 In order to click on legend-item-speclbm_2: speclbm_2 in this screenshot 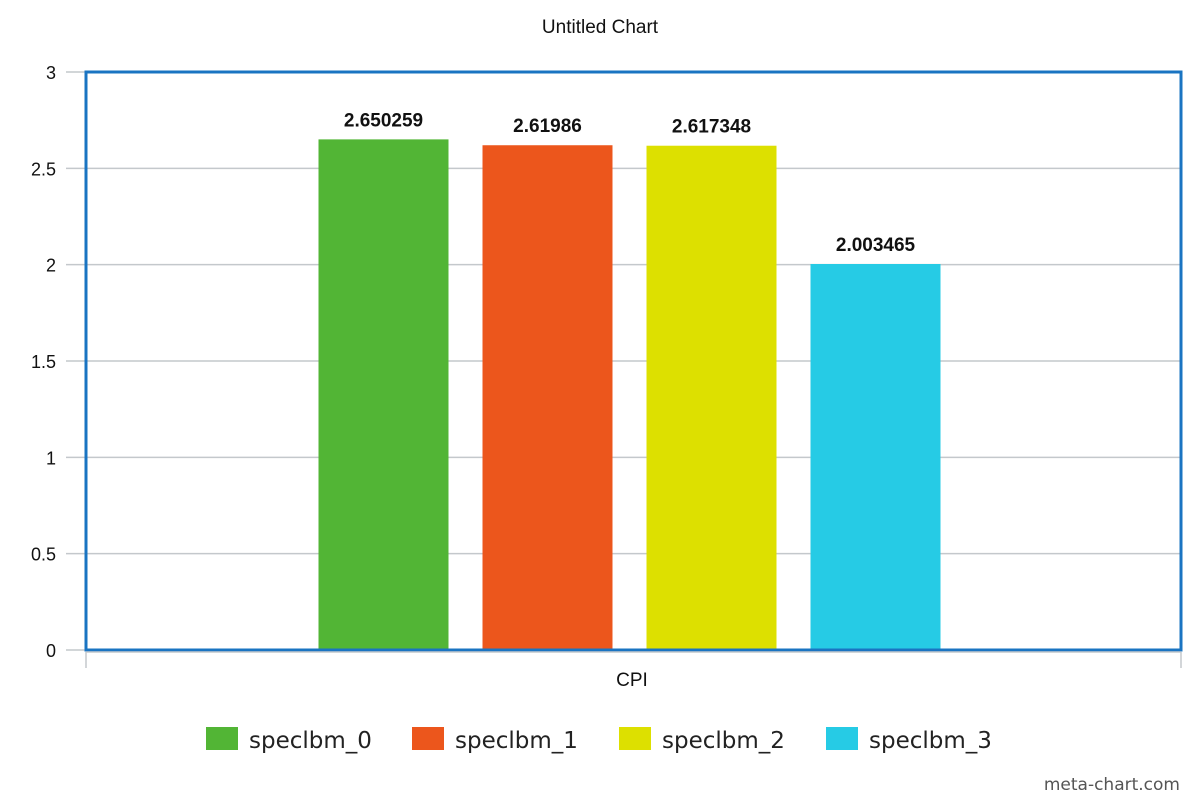, I will do `click(702, 740)`.